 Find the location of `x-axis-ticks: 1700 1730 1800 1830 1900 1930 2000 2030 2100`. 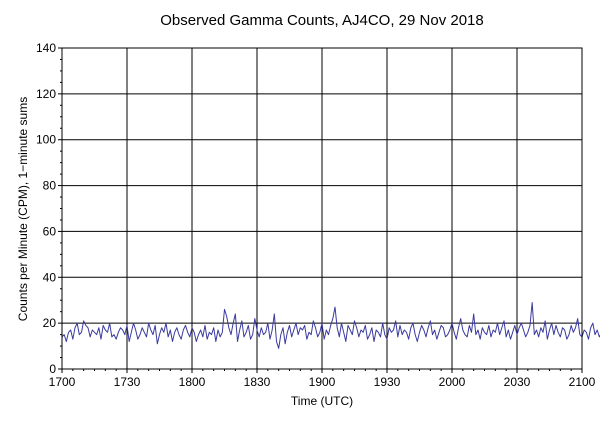

x-axis-ticks: 1700 1730 1800 1830 1900 1930 2000 2030 2100 is located at coordinates (322, 379).